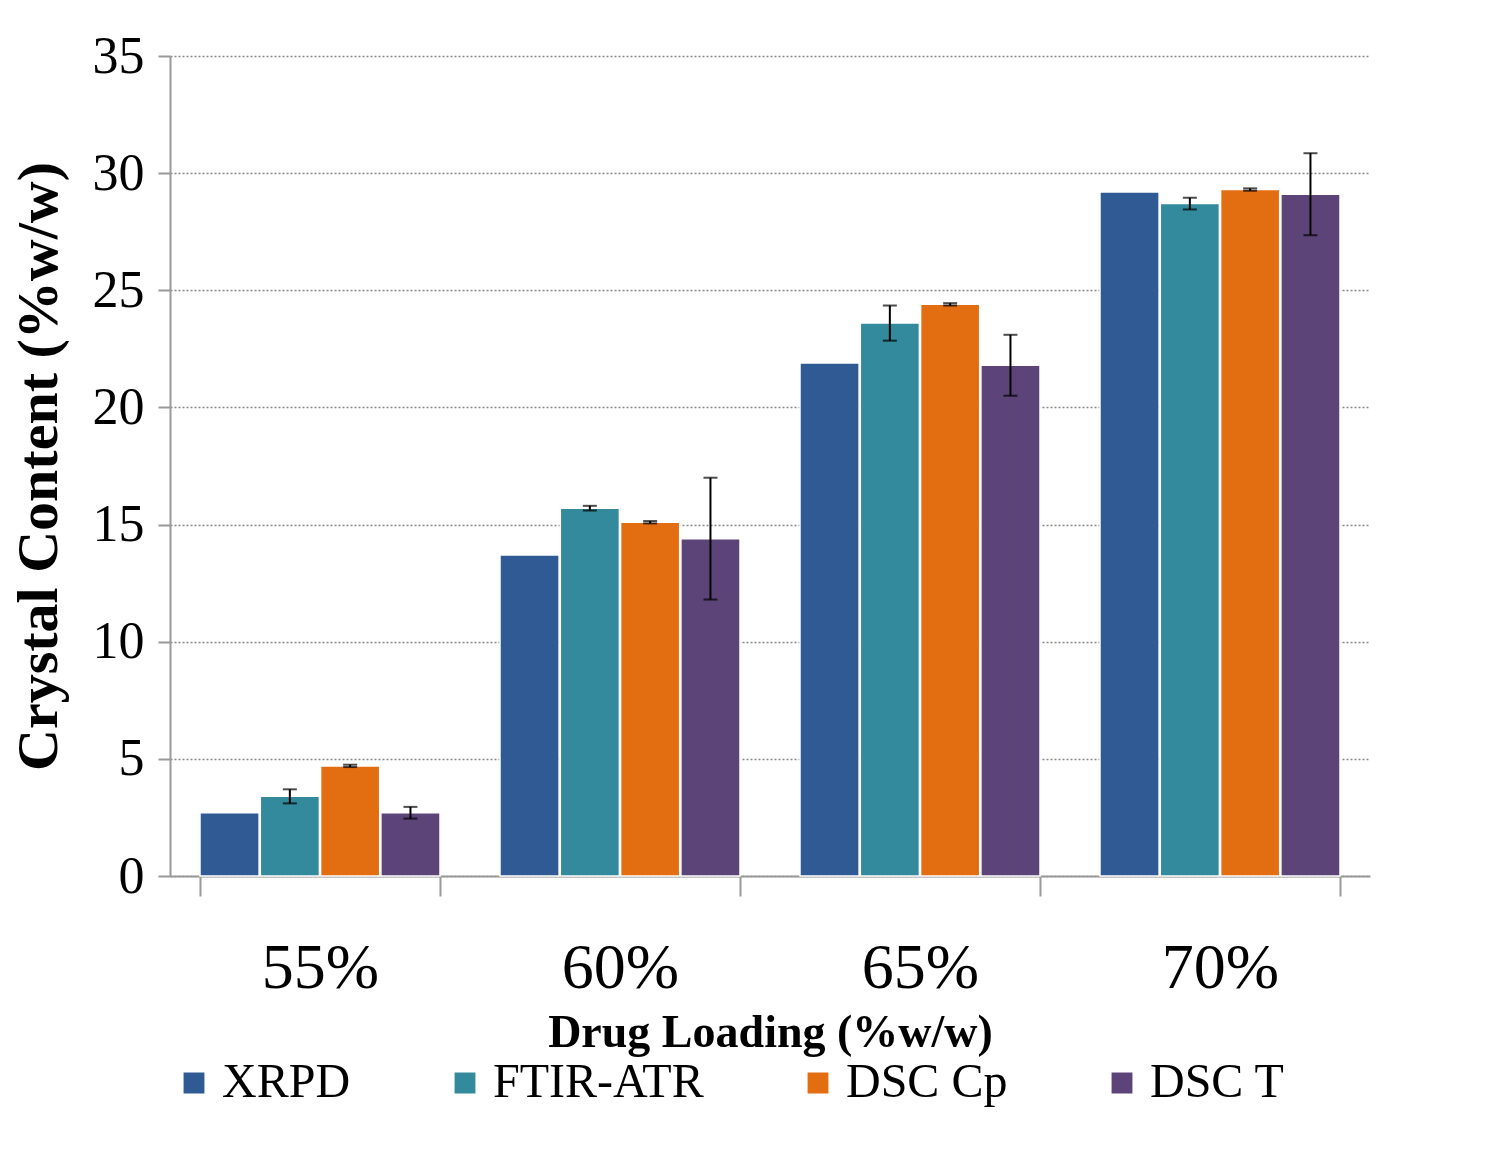  I want to click on y-tick-label: 35, so click(118, 55).